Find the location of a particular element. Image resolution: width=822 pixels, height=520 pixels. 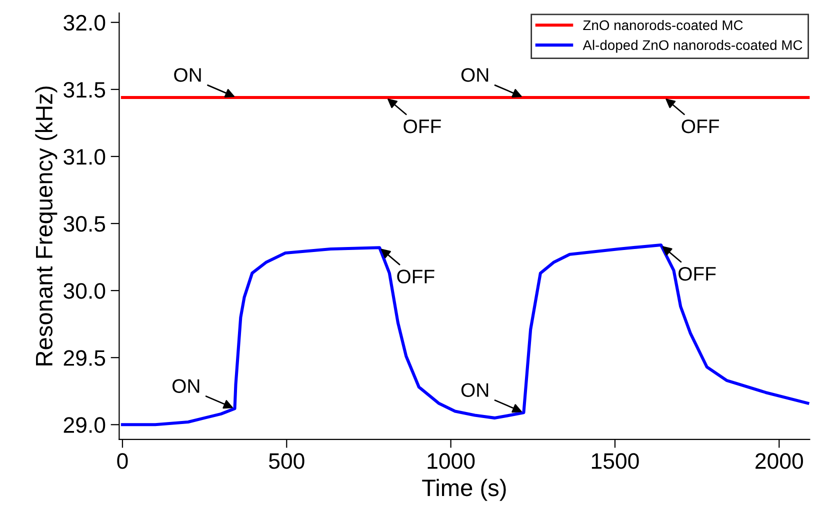

x-tick-label: 2000 is located at coordinates (779, 461).